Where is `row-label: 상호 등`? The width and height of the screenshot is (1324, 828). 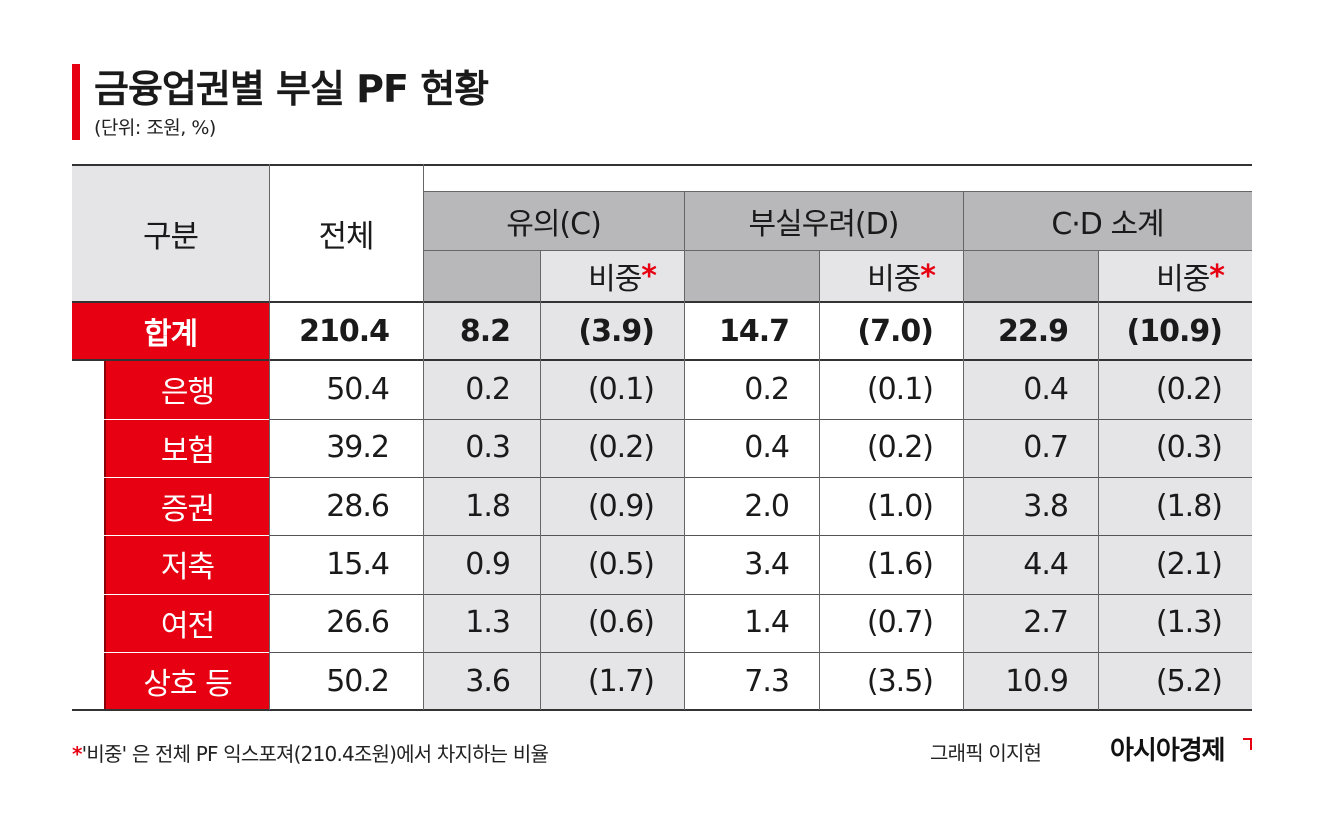
row-label: 상호 등 is located at coordinates (186, 681).